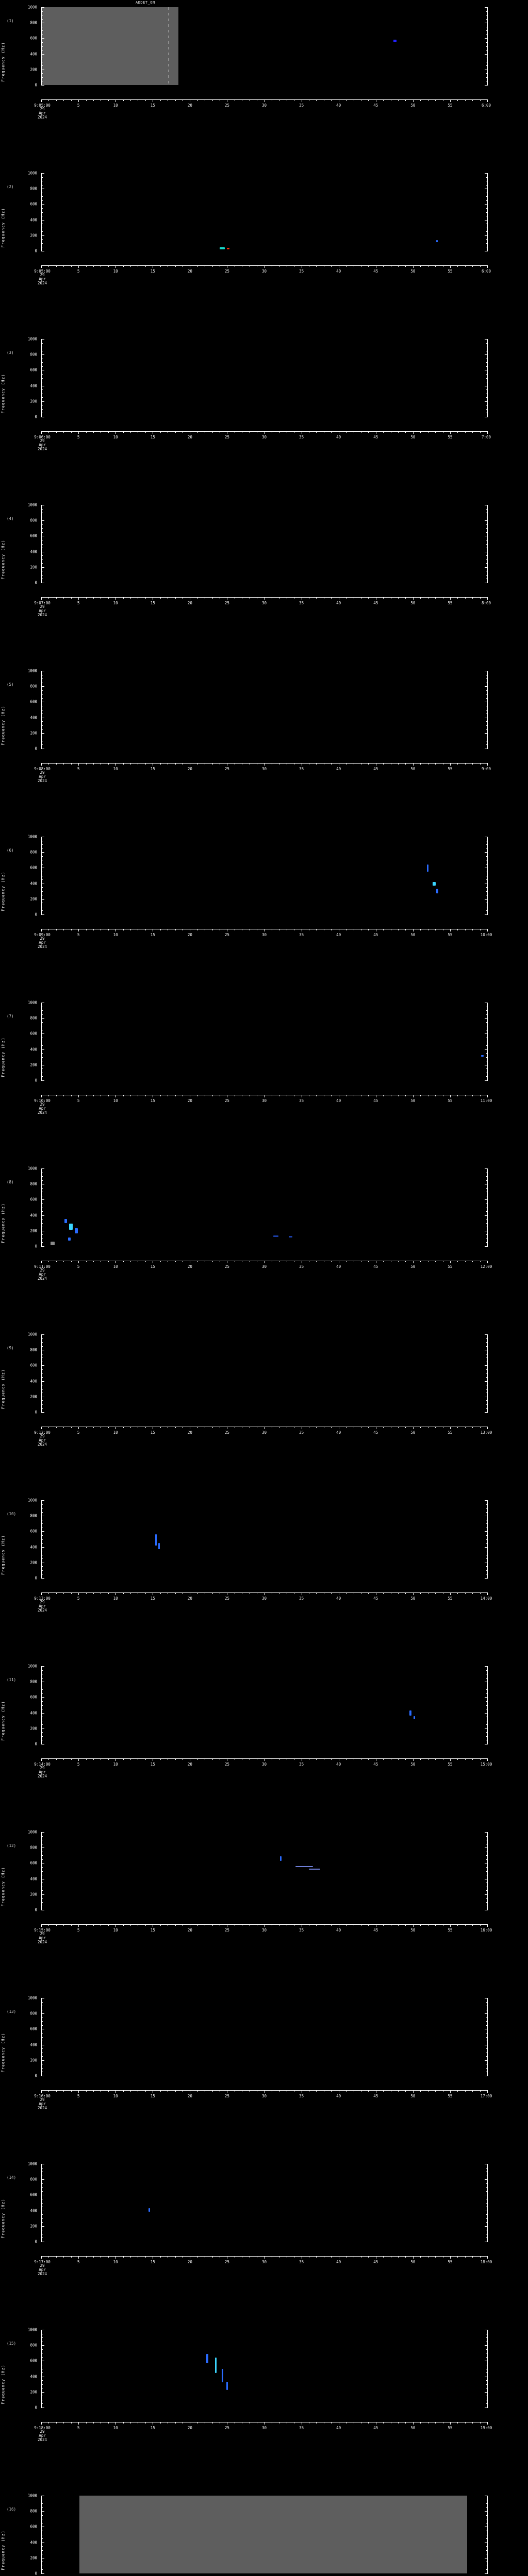 Image resolution: width=528 pixels, height=2576 pixels. What do you see at coordinates (189, 935) in the screenshot?
I see `x-tick-label: 20` at bounding box center [189, 935].